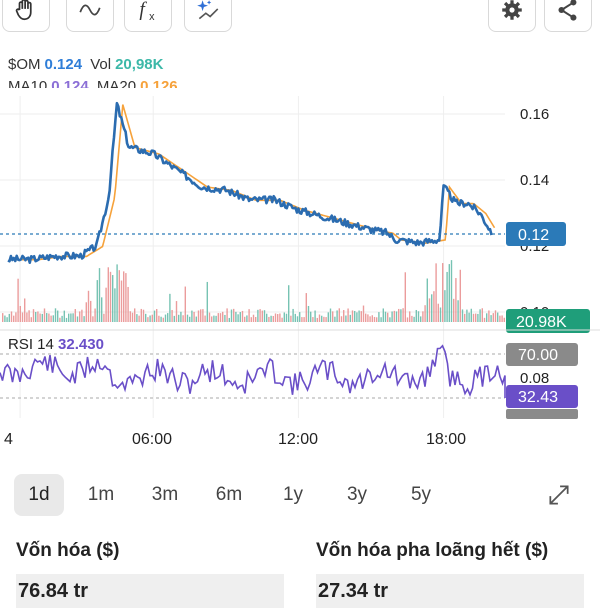 The height and width of the screenshot is (608, 600). I want to click on range-tab-6m: 6m, so click(229, 494).